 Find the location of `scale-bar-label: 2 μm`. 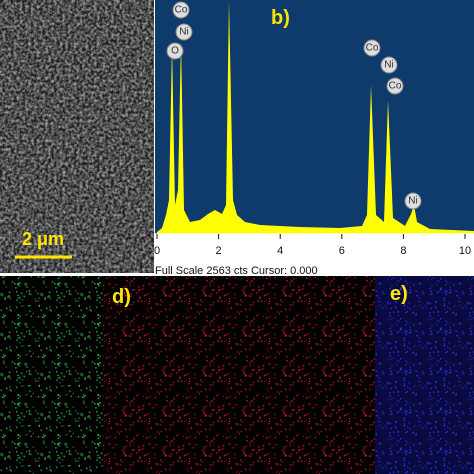

scale-bar-label: 2 μm is located at coordinates (43, 239).